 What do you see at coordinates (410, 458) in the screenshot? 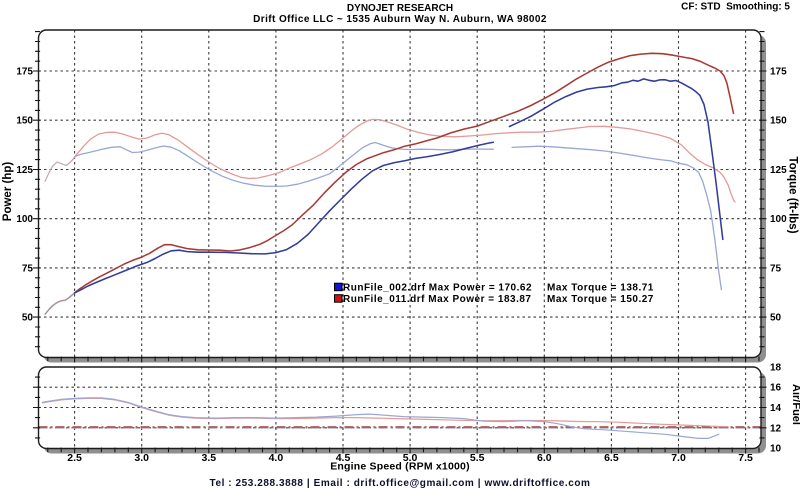
I see `svg-text: 5.0` at bounding box center [410, 458].